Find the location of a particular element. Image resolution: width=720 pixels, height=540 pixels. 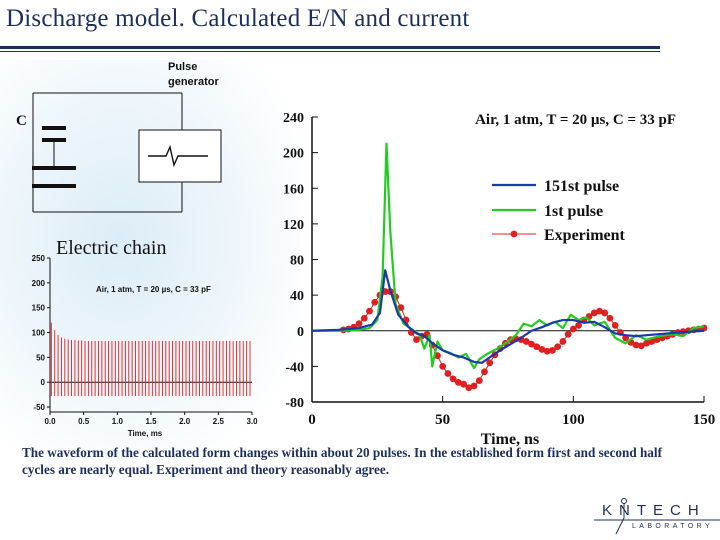

main-ytick-label: -80 is located at coordinates (294, 403).